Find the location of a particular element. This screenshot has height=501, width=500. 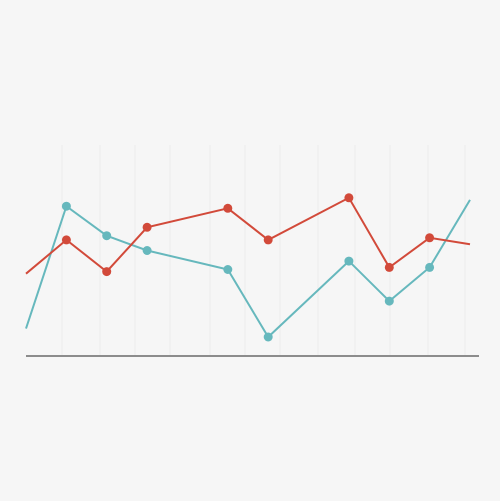

series-1-line is located at coordinates (248, 235).